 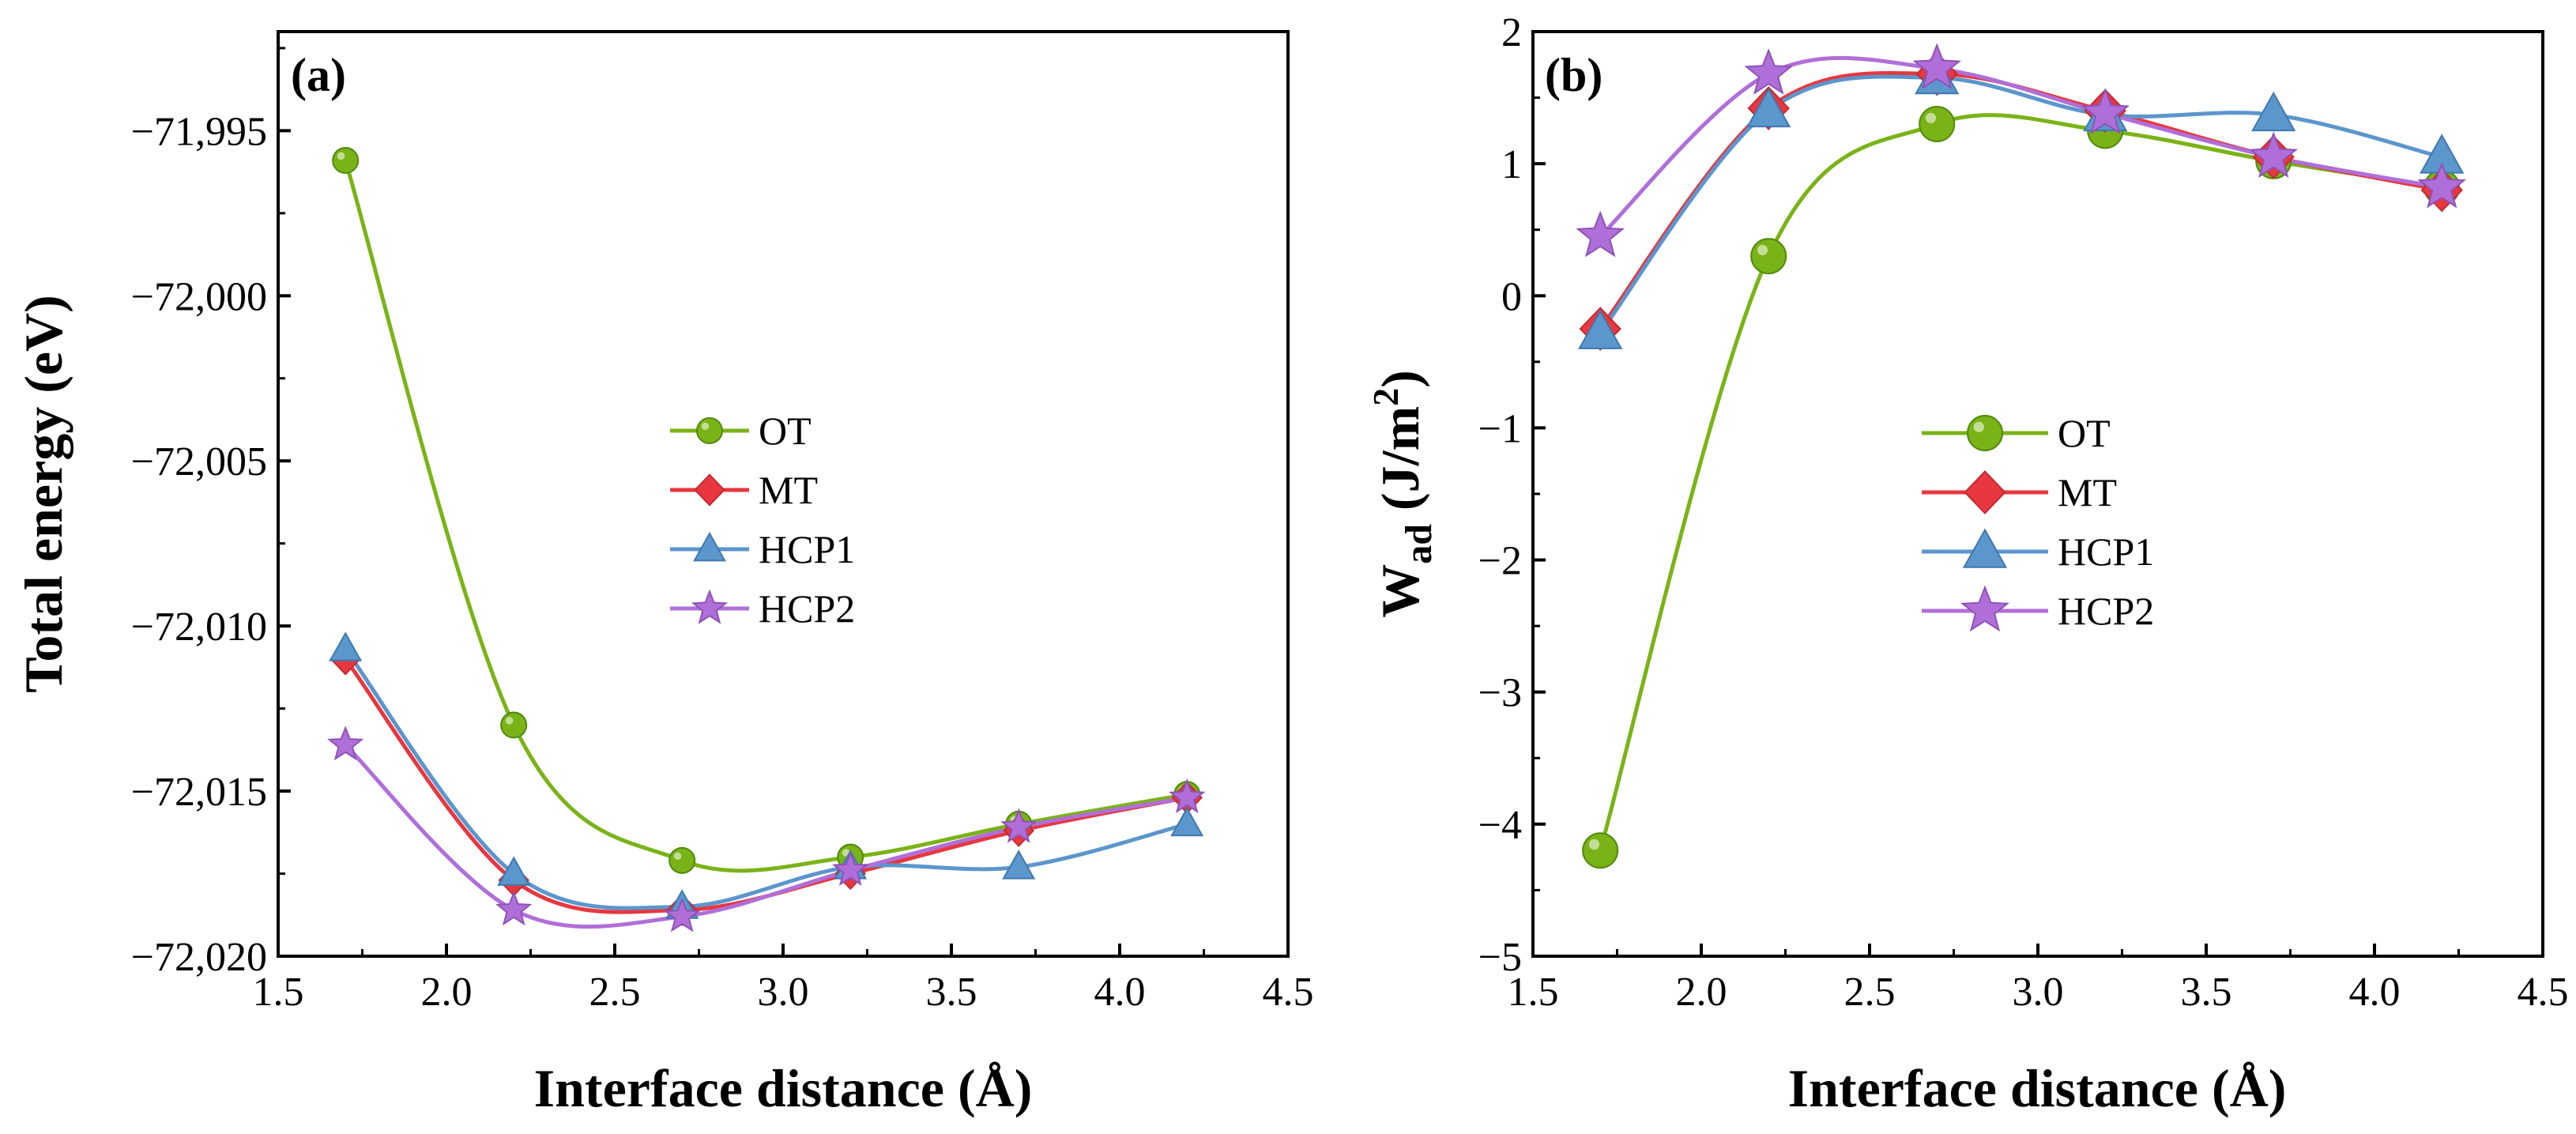 What do you see at coordinates (1500, 958) in the screenshot?
I see `y-tick-label-0: −5` at bounding box center [1500, 958].